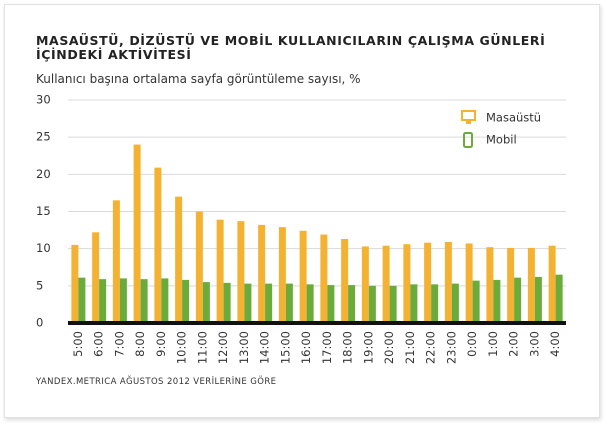 The image size is (606, 424). I want to click on x-tick-label: 15:00, so click(285, 347).